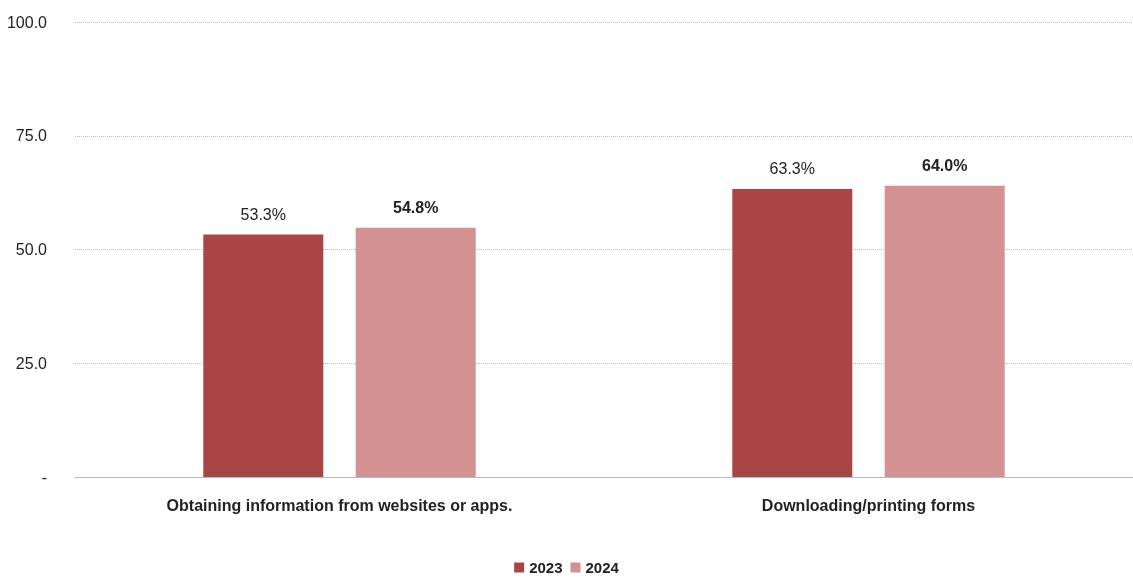 This screenshot has height=584, width=1133. Describe the element at coordinates (546, 567) in the screenshot. I see `legend-label: 2023` at that location.